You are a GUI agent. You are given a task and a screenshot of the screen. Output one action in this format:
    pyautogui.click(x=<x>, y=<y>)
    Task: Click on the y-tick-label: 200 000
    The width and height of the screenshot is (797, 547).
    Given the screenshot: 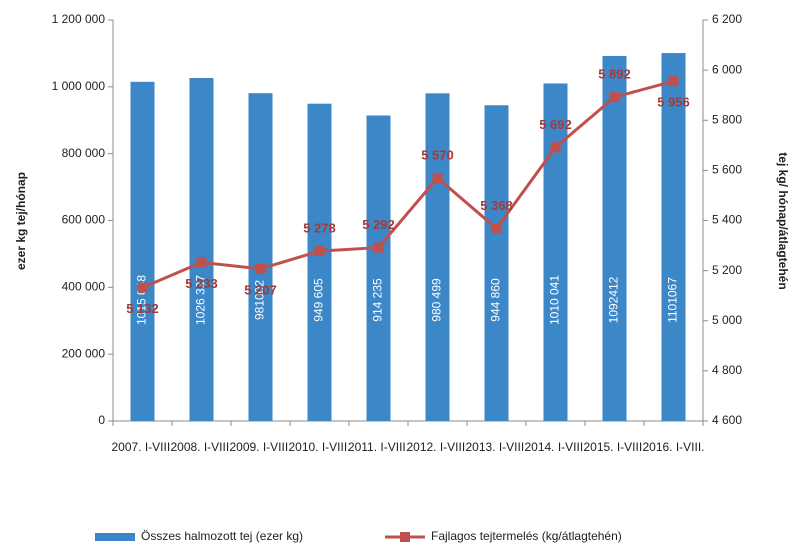 What is the action you would take?
    pyautogui.click(x=84, y=353)
    